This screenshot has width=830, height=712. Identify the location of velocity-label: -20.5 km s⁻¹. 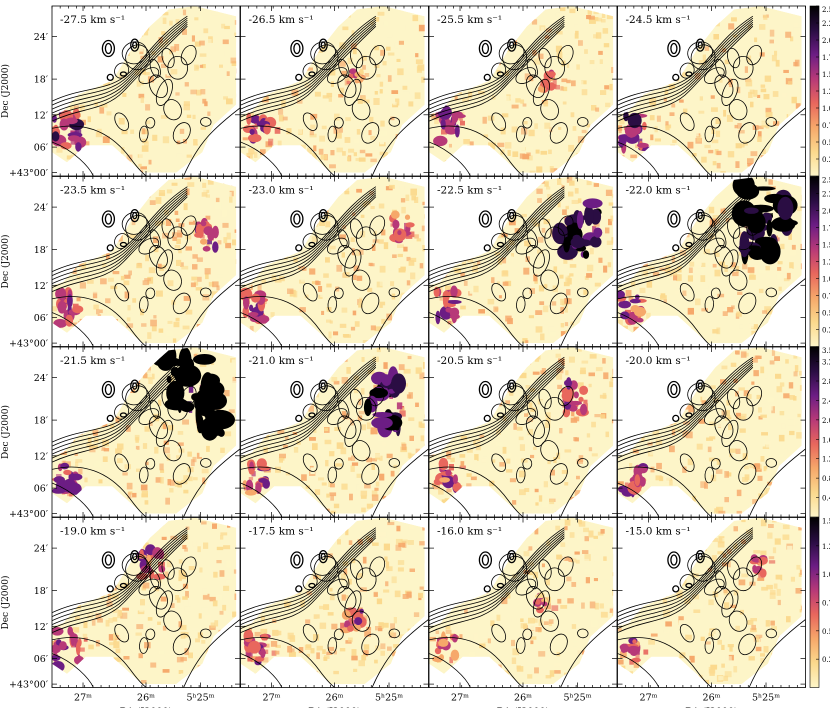
(469, 361).